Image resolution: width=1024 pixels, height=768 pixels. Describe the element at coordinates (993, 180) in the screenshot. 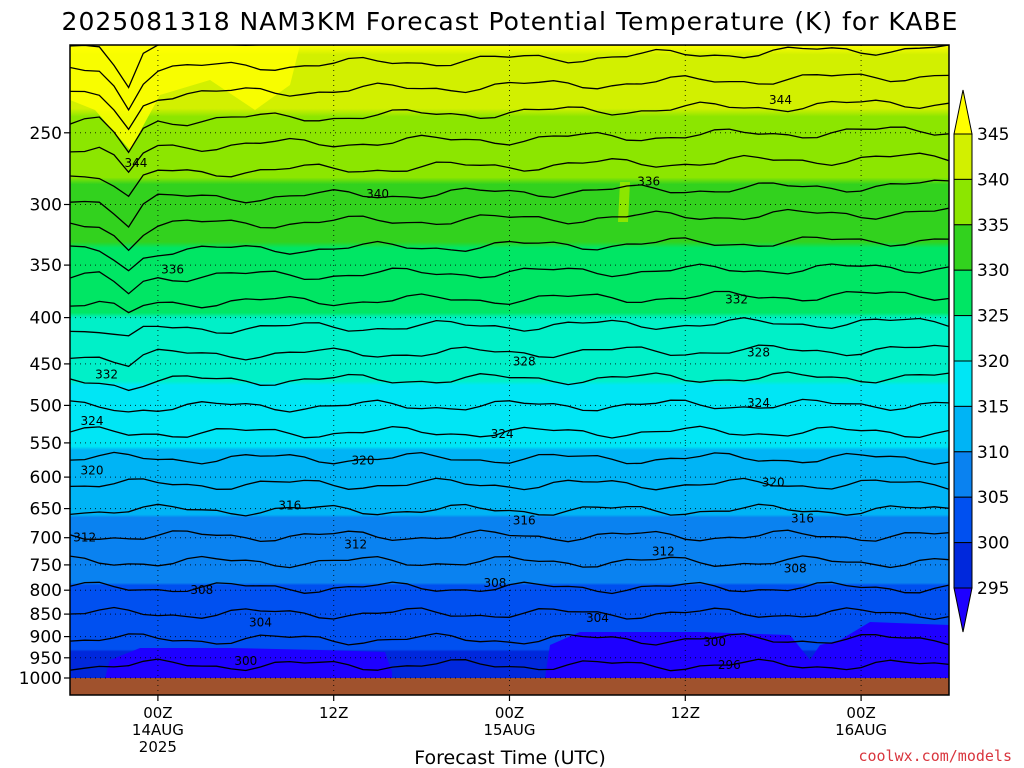

I see `colorbar-label: 340` at that location.